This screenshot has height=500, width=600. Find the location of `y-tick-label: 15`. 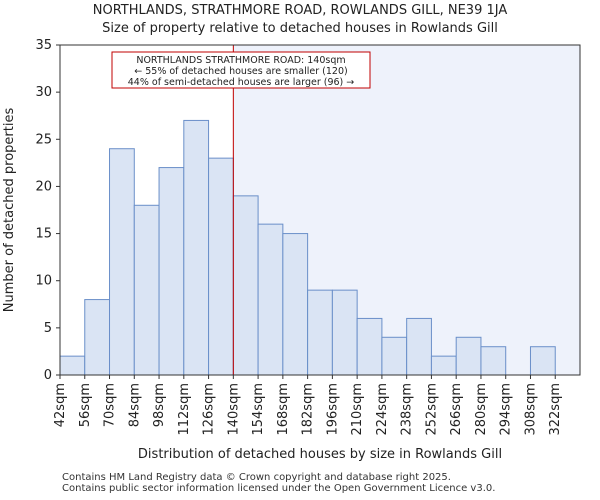

y-tick-label: 15 is located at coordinates (43, 234).